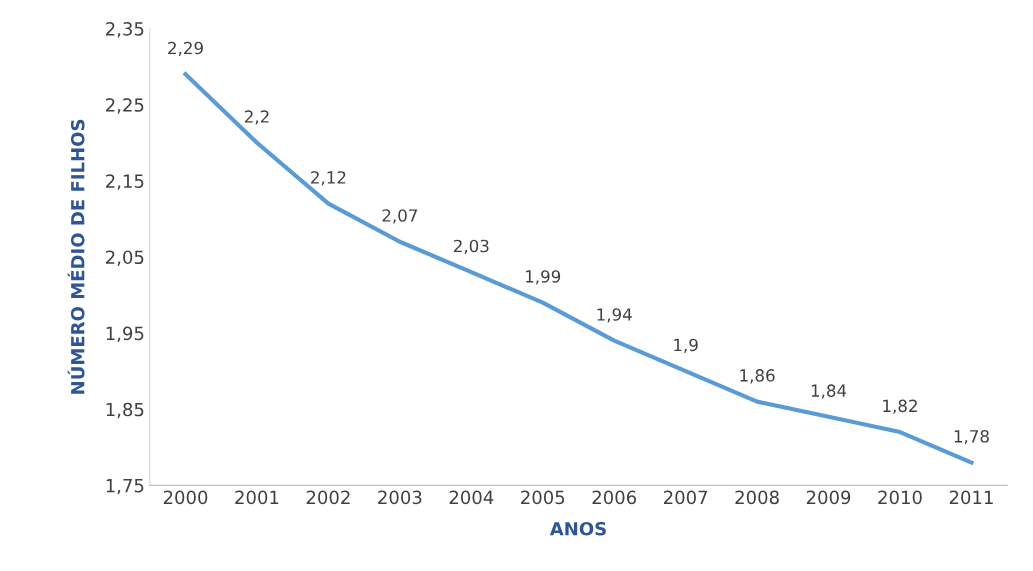 The image size is (1033, 571). What do you see at coordinates (828, 497) in the screenshot?
I see `x-tick-label: 2009` at bounding box center [828, 497].